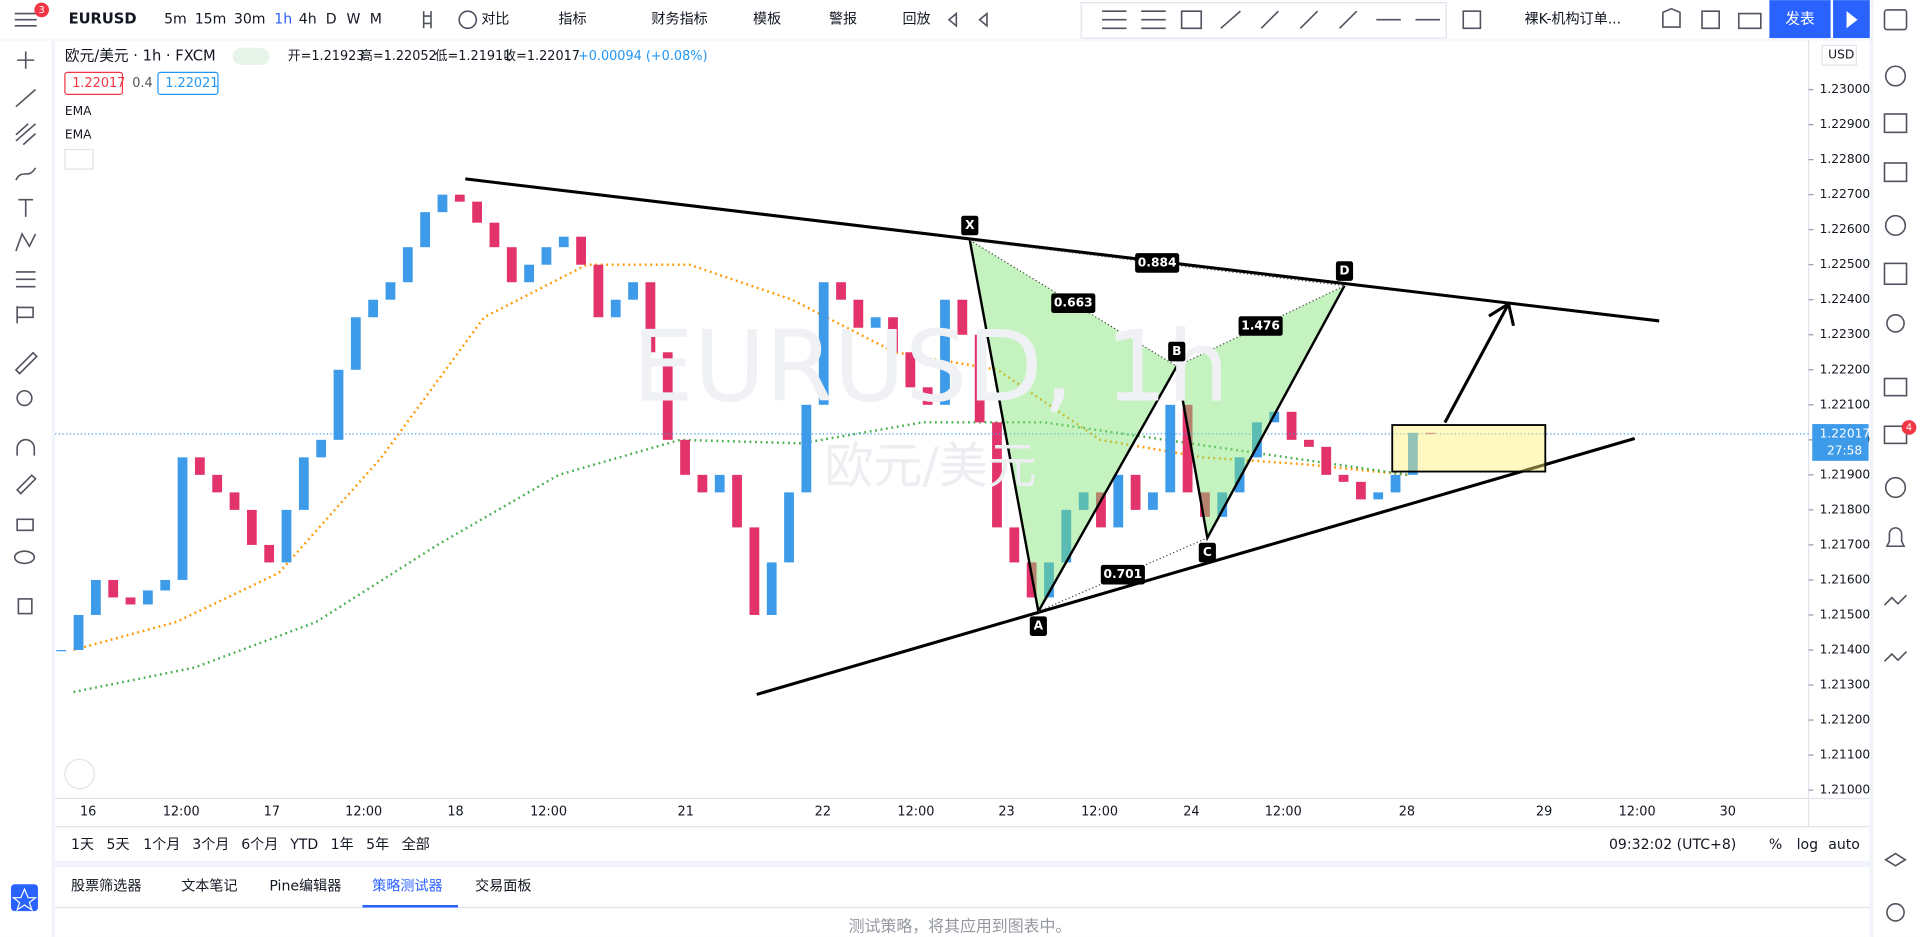 This screenshot has width=1920, height=937. Describe the element at coordinates (41, 10) in the screenshot. I see `menu-badge` at that location.